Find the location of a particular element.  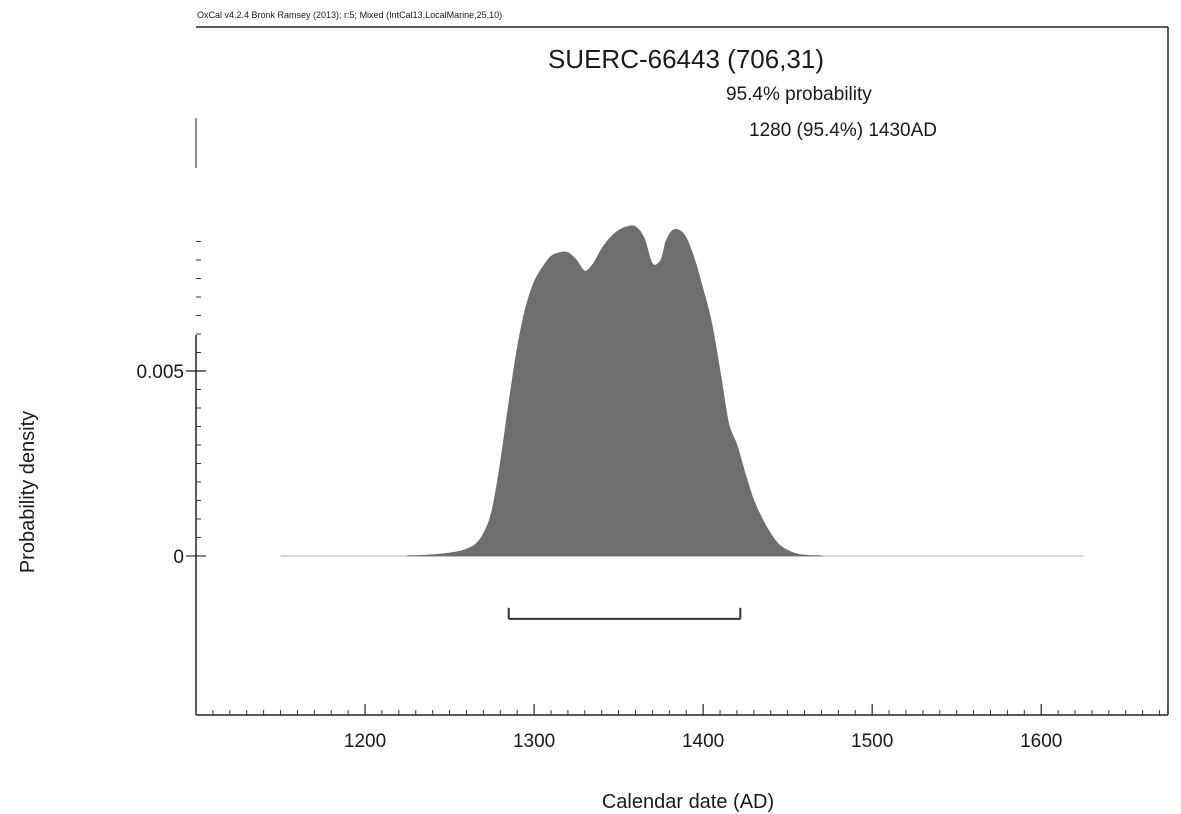

y-axis-label: Probability density is located at coordinates (28, 492).